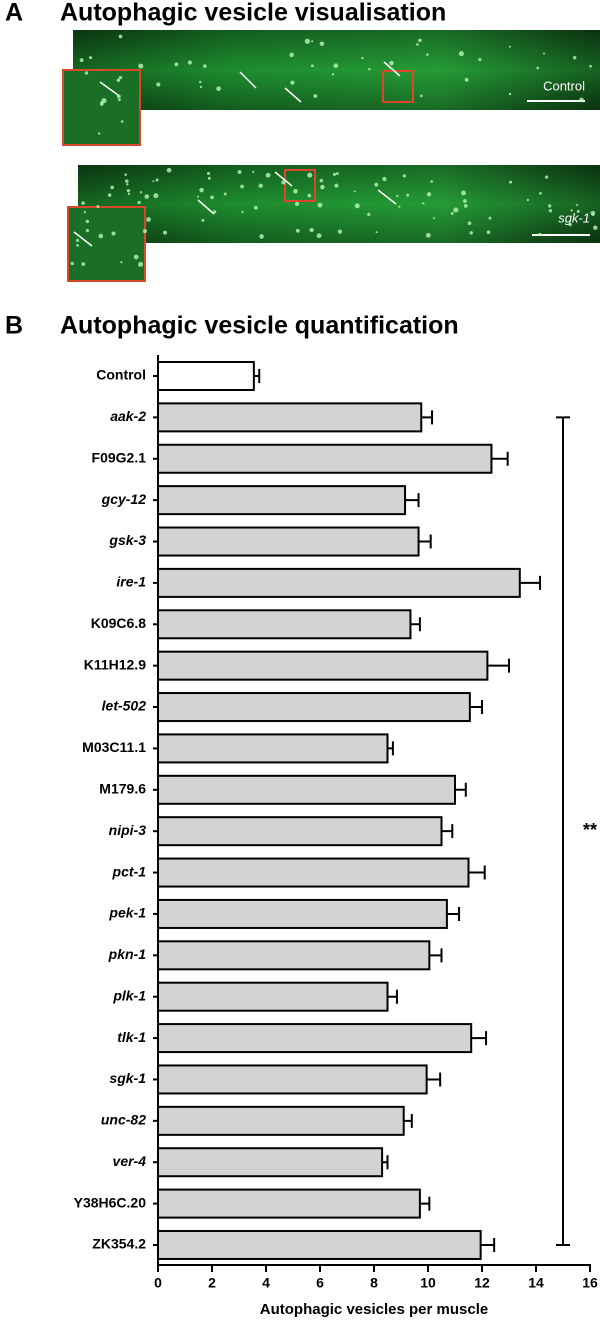 This screenshot has width=600, height=1325. Describe the element at coordinates (127, 913) in the screenshot. I see `y-tick-label: pek-1` at that location.